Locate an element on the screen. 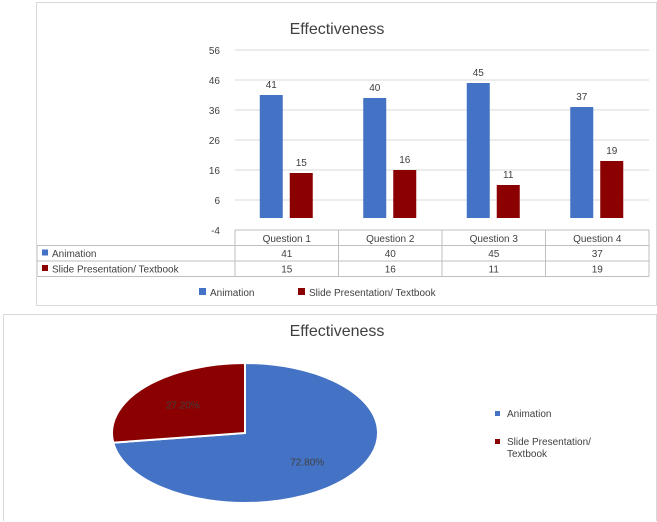 Image resolution: width=657 pixels, height=522 pixels. pie-slice is located at coordinates (178, 402).